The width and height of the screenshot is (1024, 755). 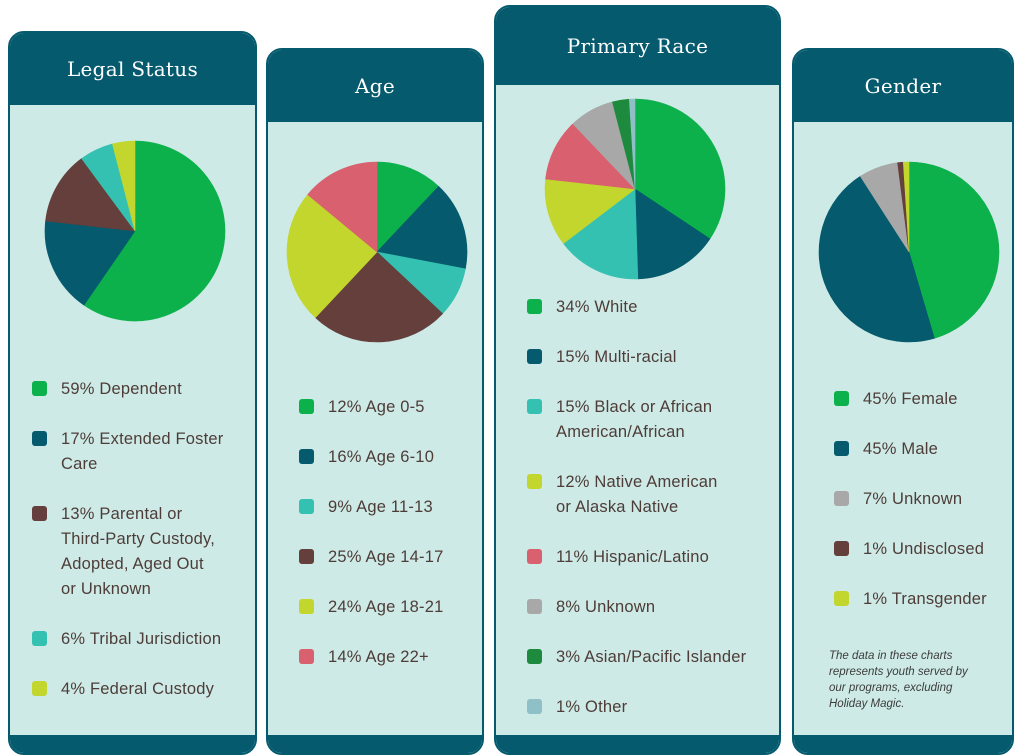 I want to click on legend-label-line: 1% Transgender, so click(x=925, y=599).